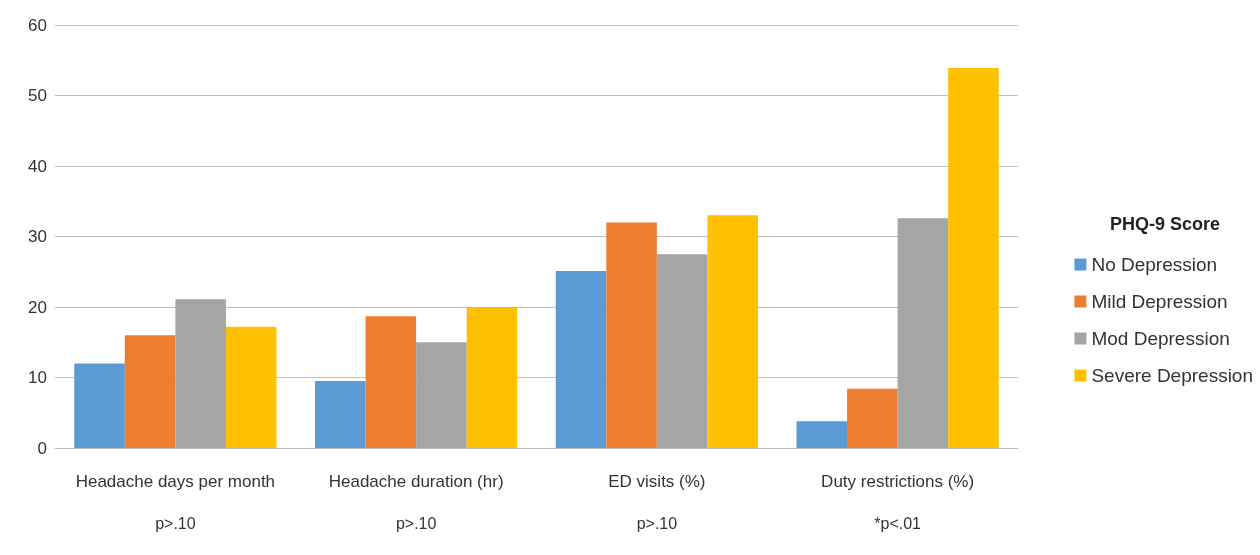  I want to click on y-tick-label: 20, so click(37, 307).